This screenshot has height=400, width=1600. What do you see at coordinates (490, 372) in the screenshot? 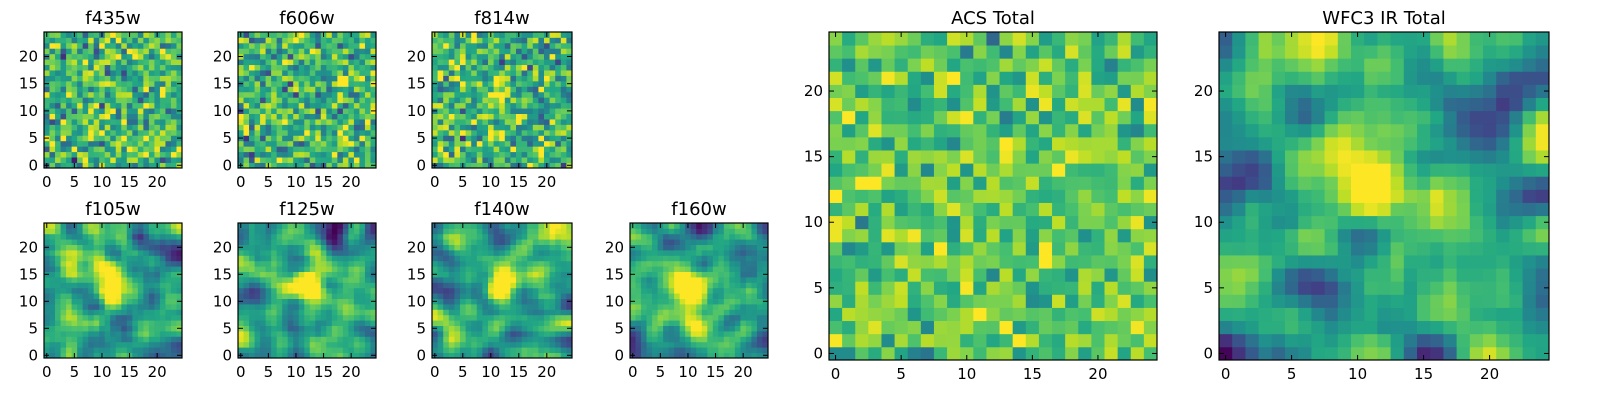
I see `x-tick-label: 10` at bounding box center [490, 372].